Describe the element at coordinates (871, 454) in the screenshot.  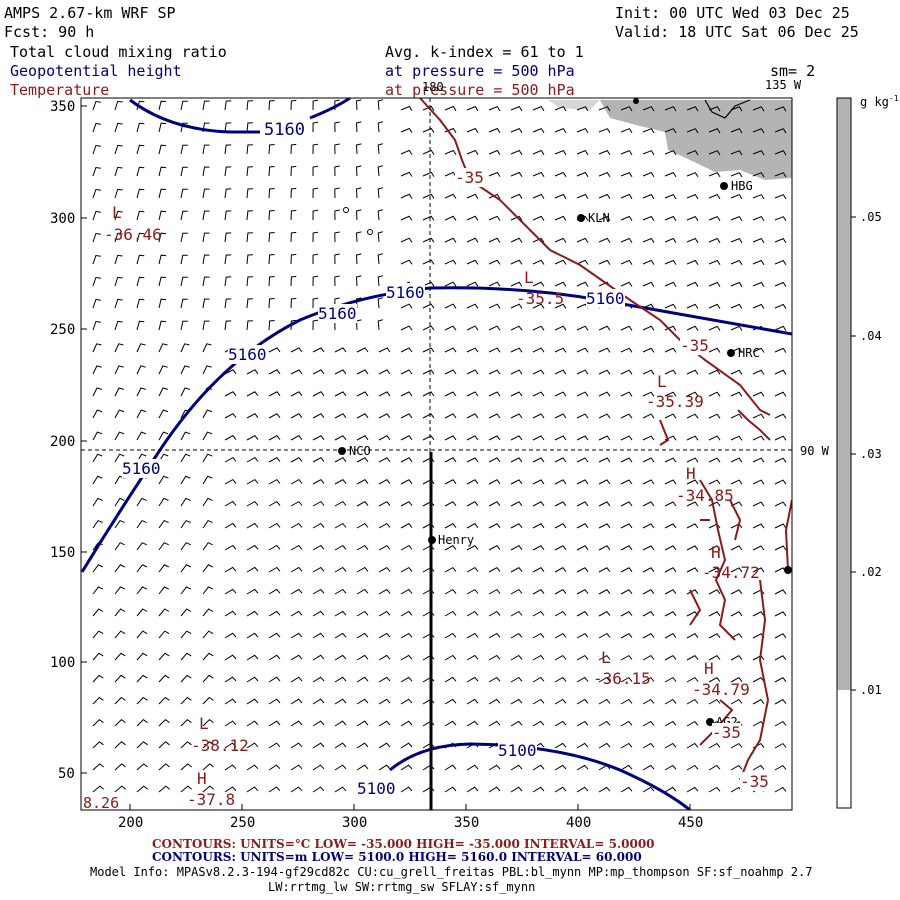
I see `colorbar-tick: .03` at that location.